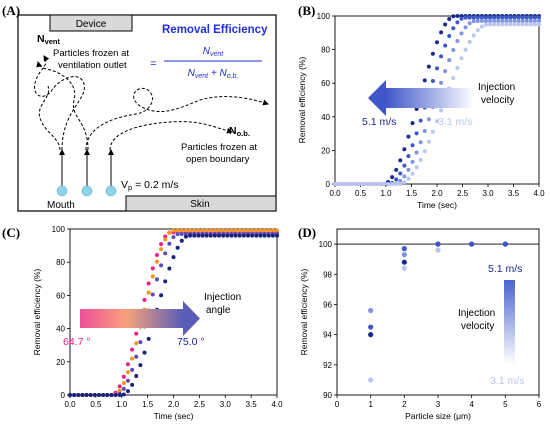  Describe the element at coordinates (122, 404) in the screenshot. I see `x-tick-label: 1.0` at that location.